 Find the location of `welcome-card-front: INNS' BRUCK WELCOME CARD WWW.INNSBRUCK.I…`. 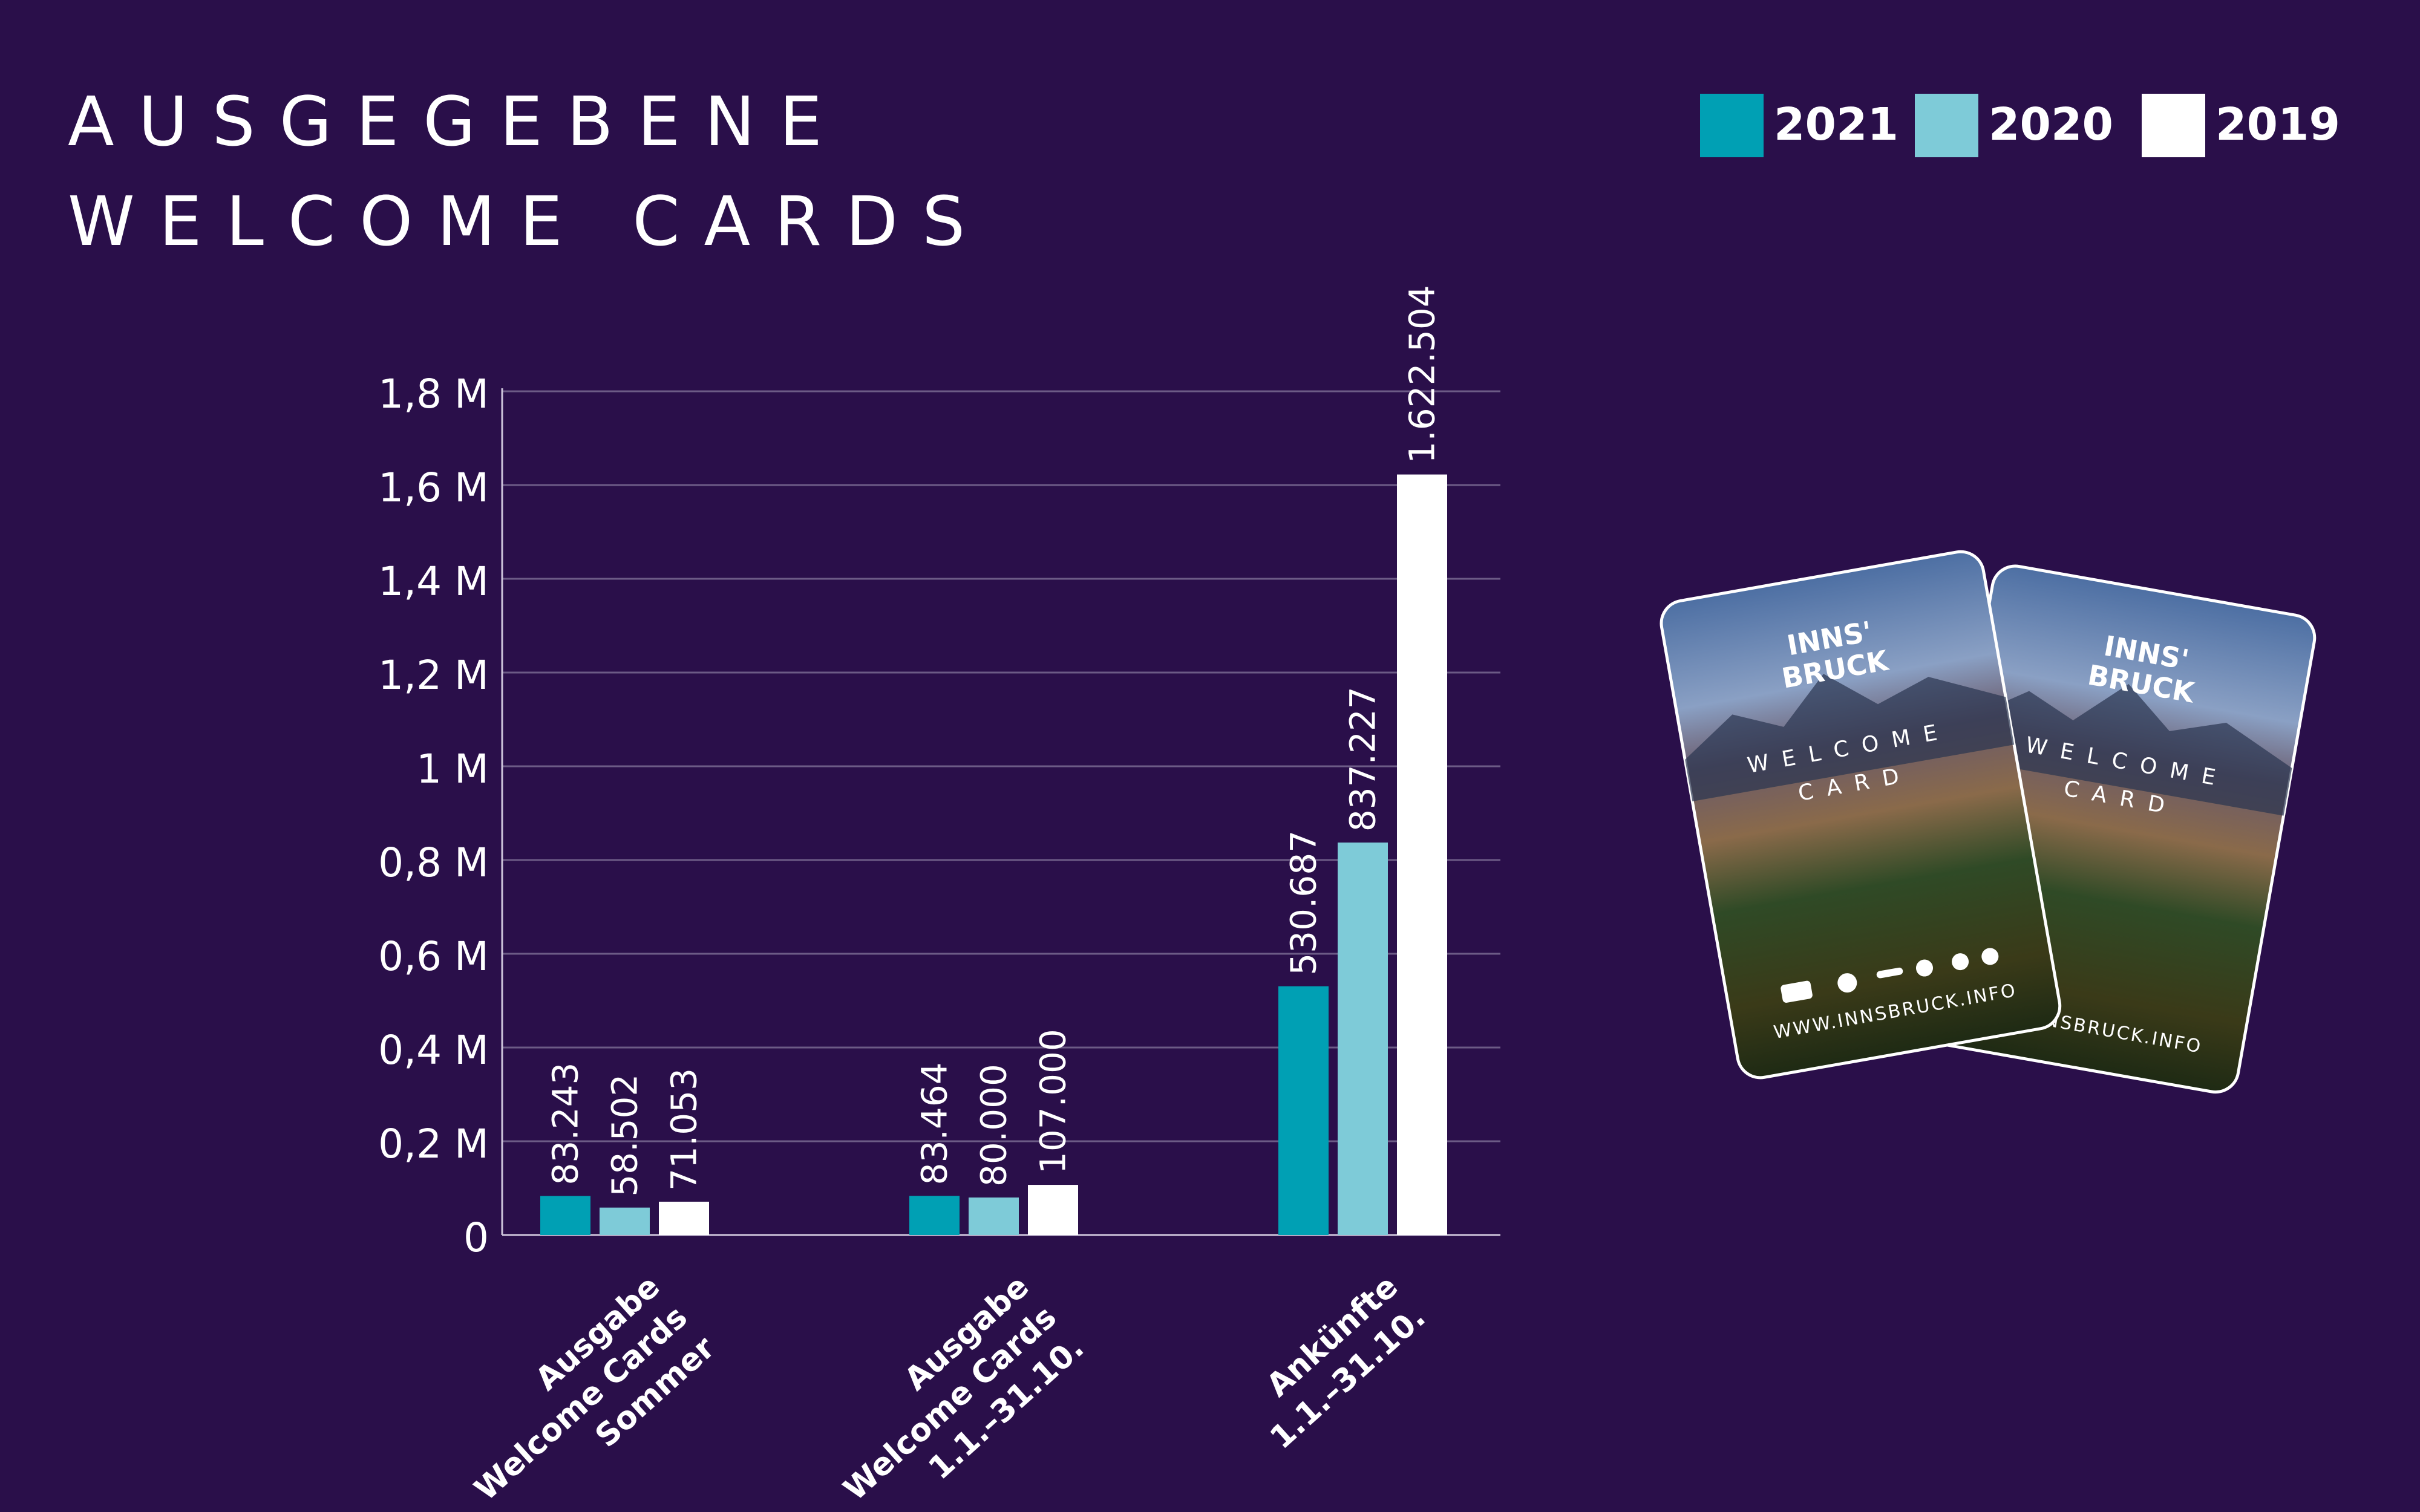

welcome-card-front: INNS' BRUCK WELCOME CARD WWW.INNSBRUCK.I… is located at coordinates (1861, 815).